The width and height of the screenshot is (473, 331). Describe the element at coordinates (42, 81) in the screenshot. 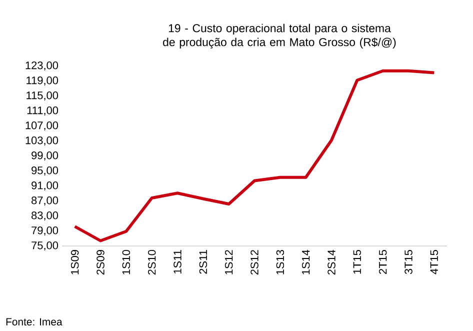

I see `y-tick-label: 119,00` at that location.